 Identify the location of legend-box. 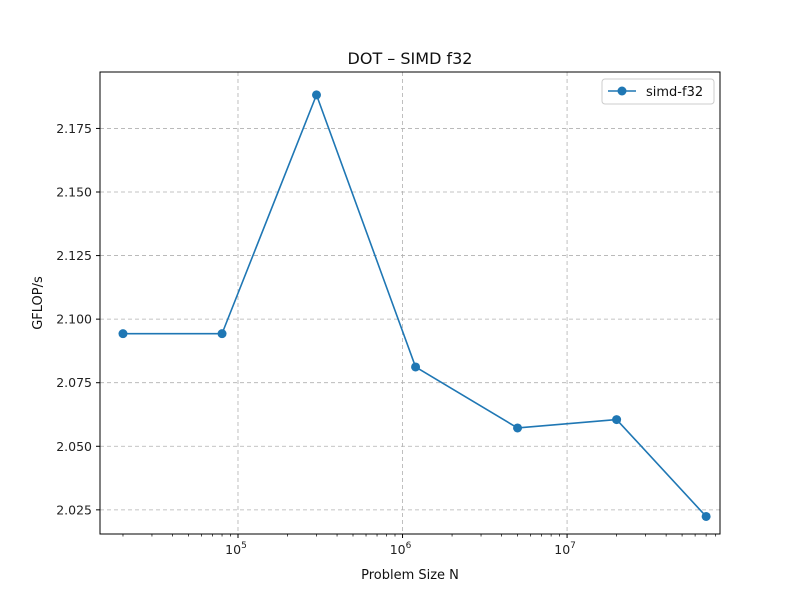
(658, 91).